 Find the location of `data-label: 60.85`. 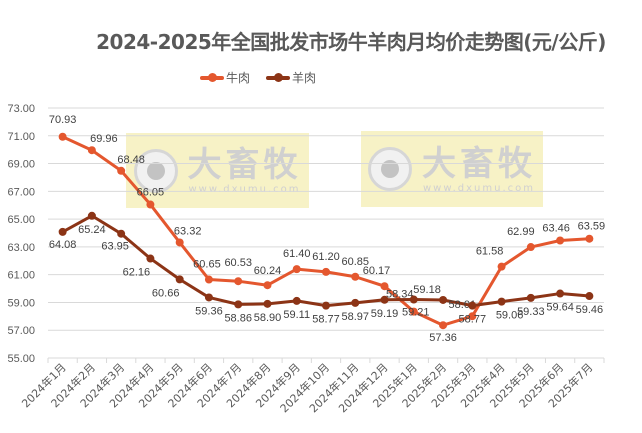

data-label: 60.85 is located at coordinates (355, 262).